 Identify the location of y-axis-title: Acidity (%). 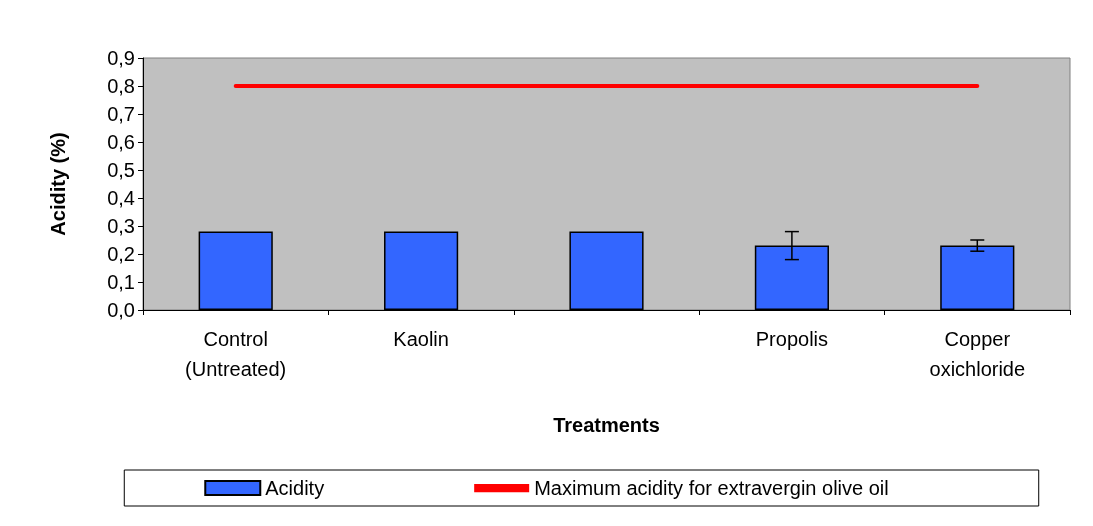
(58, 184).